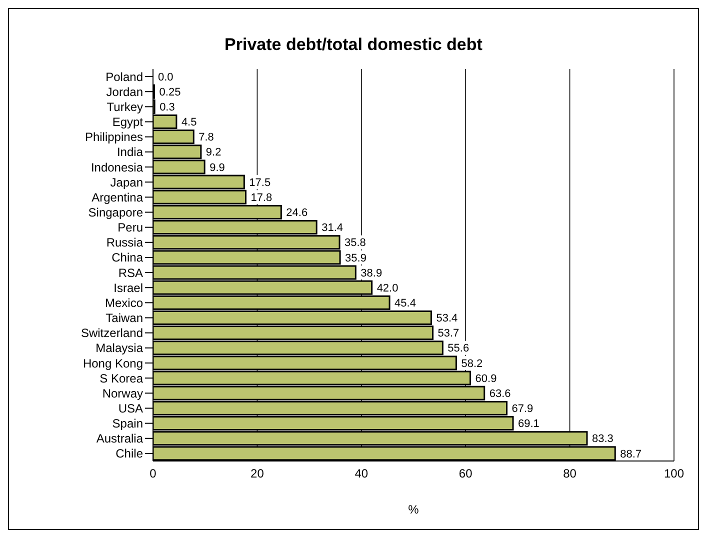  What do you see at coordinates (570, 473) in the screenshot?
I see `x-tick-label: 80` at bounding box center [570, 473].